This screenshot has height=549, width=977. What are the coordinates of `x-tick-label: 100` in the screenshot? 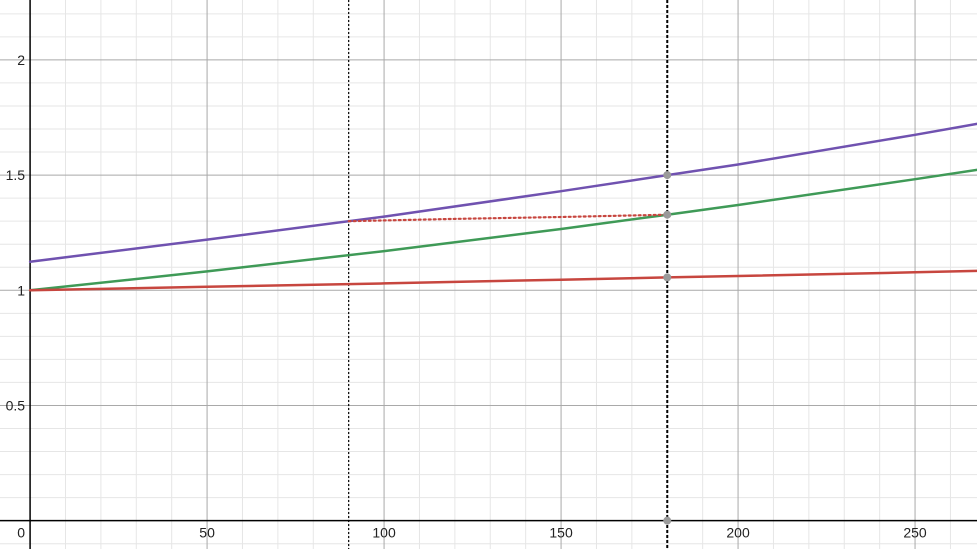 It's located at (384, 533).